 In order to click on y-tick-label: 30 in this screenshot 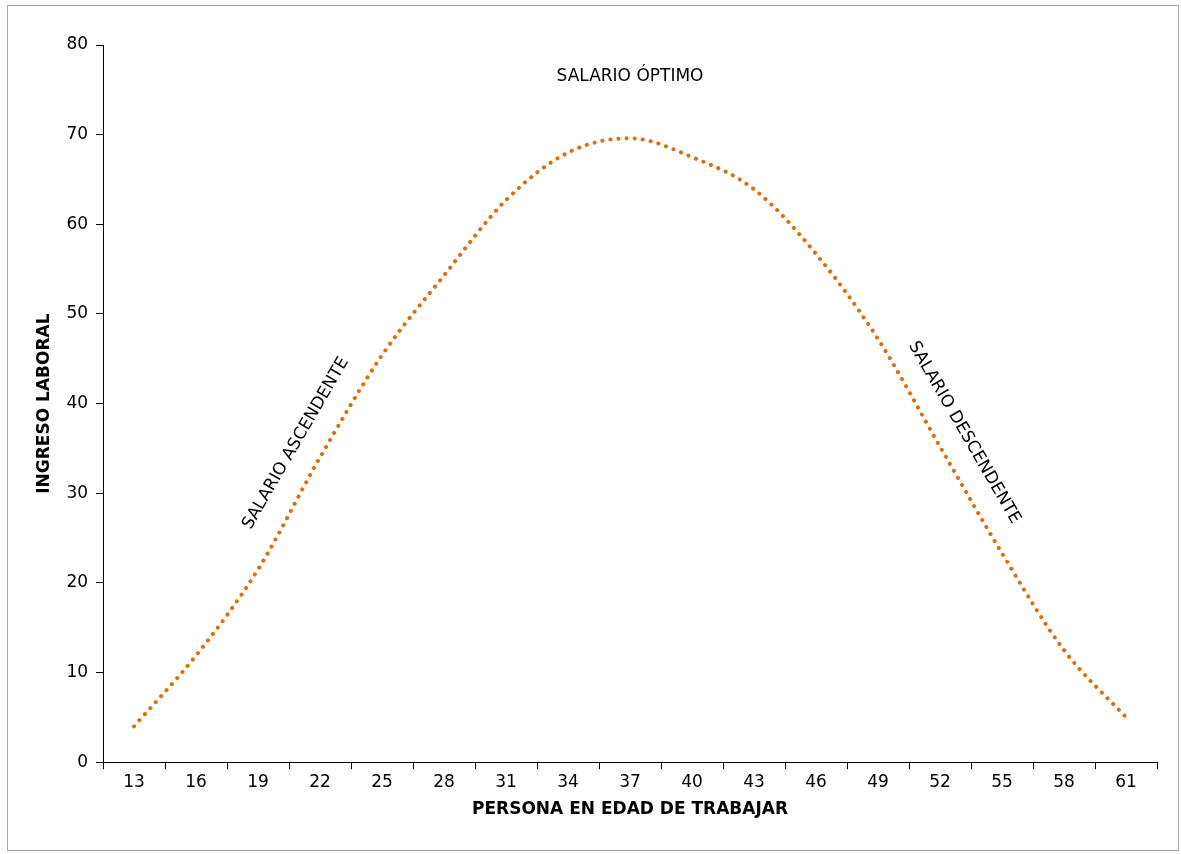, I will do `click(77, 491)`.